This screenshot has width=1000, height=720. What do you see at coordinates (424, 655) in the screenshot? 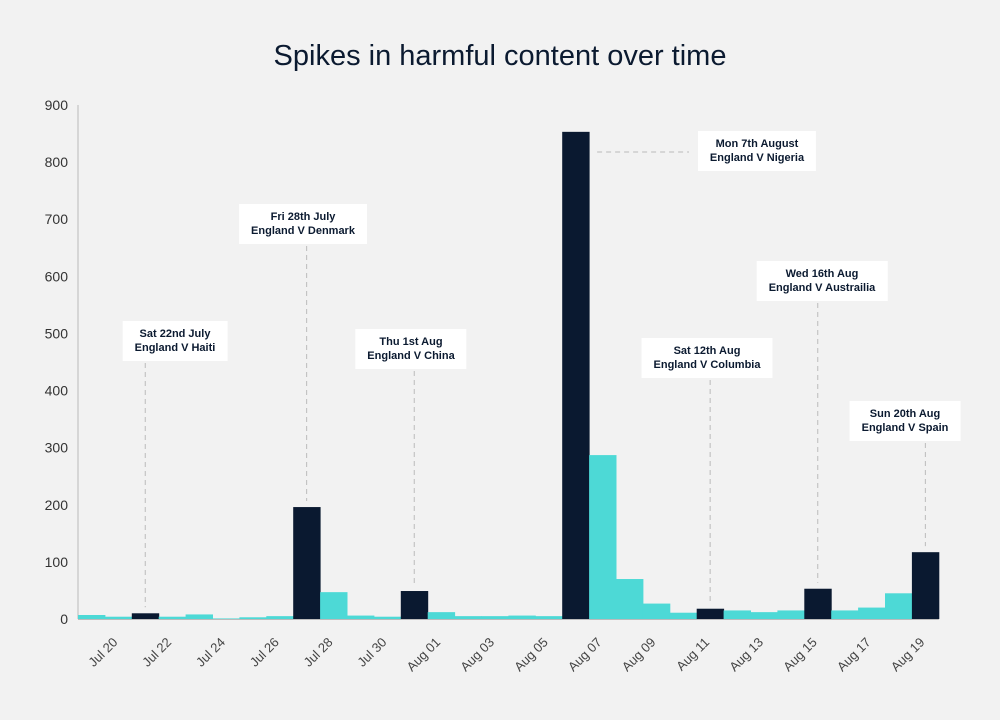
I see `x-tick-label: Aug 01` at bounding box center [424, 655].